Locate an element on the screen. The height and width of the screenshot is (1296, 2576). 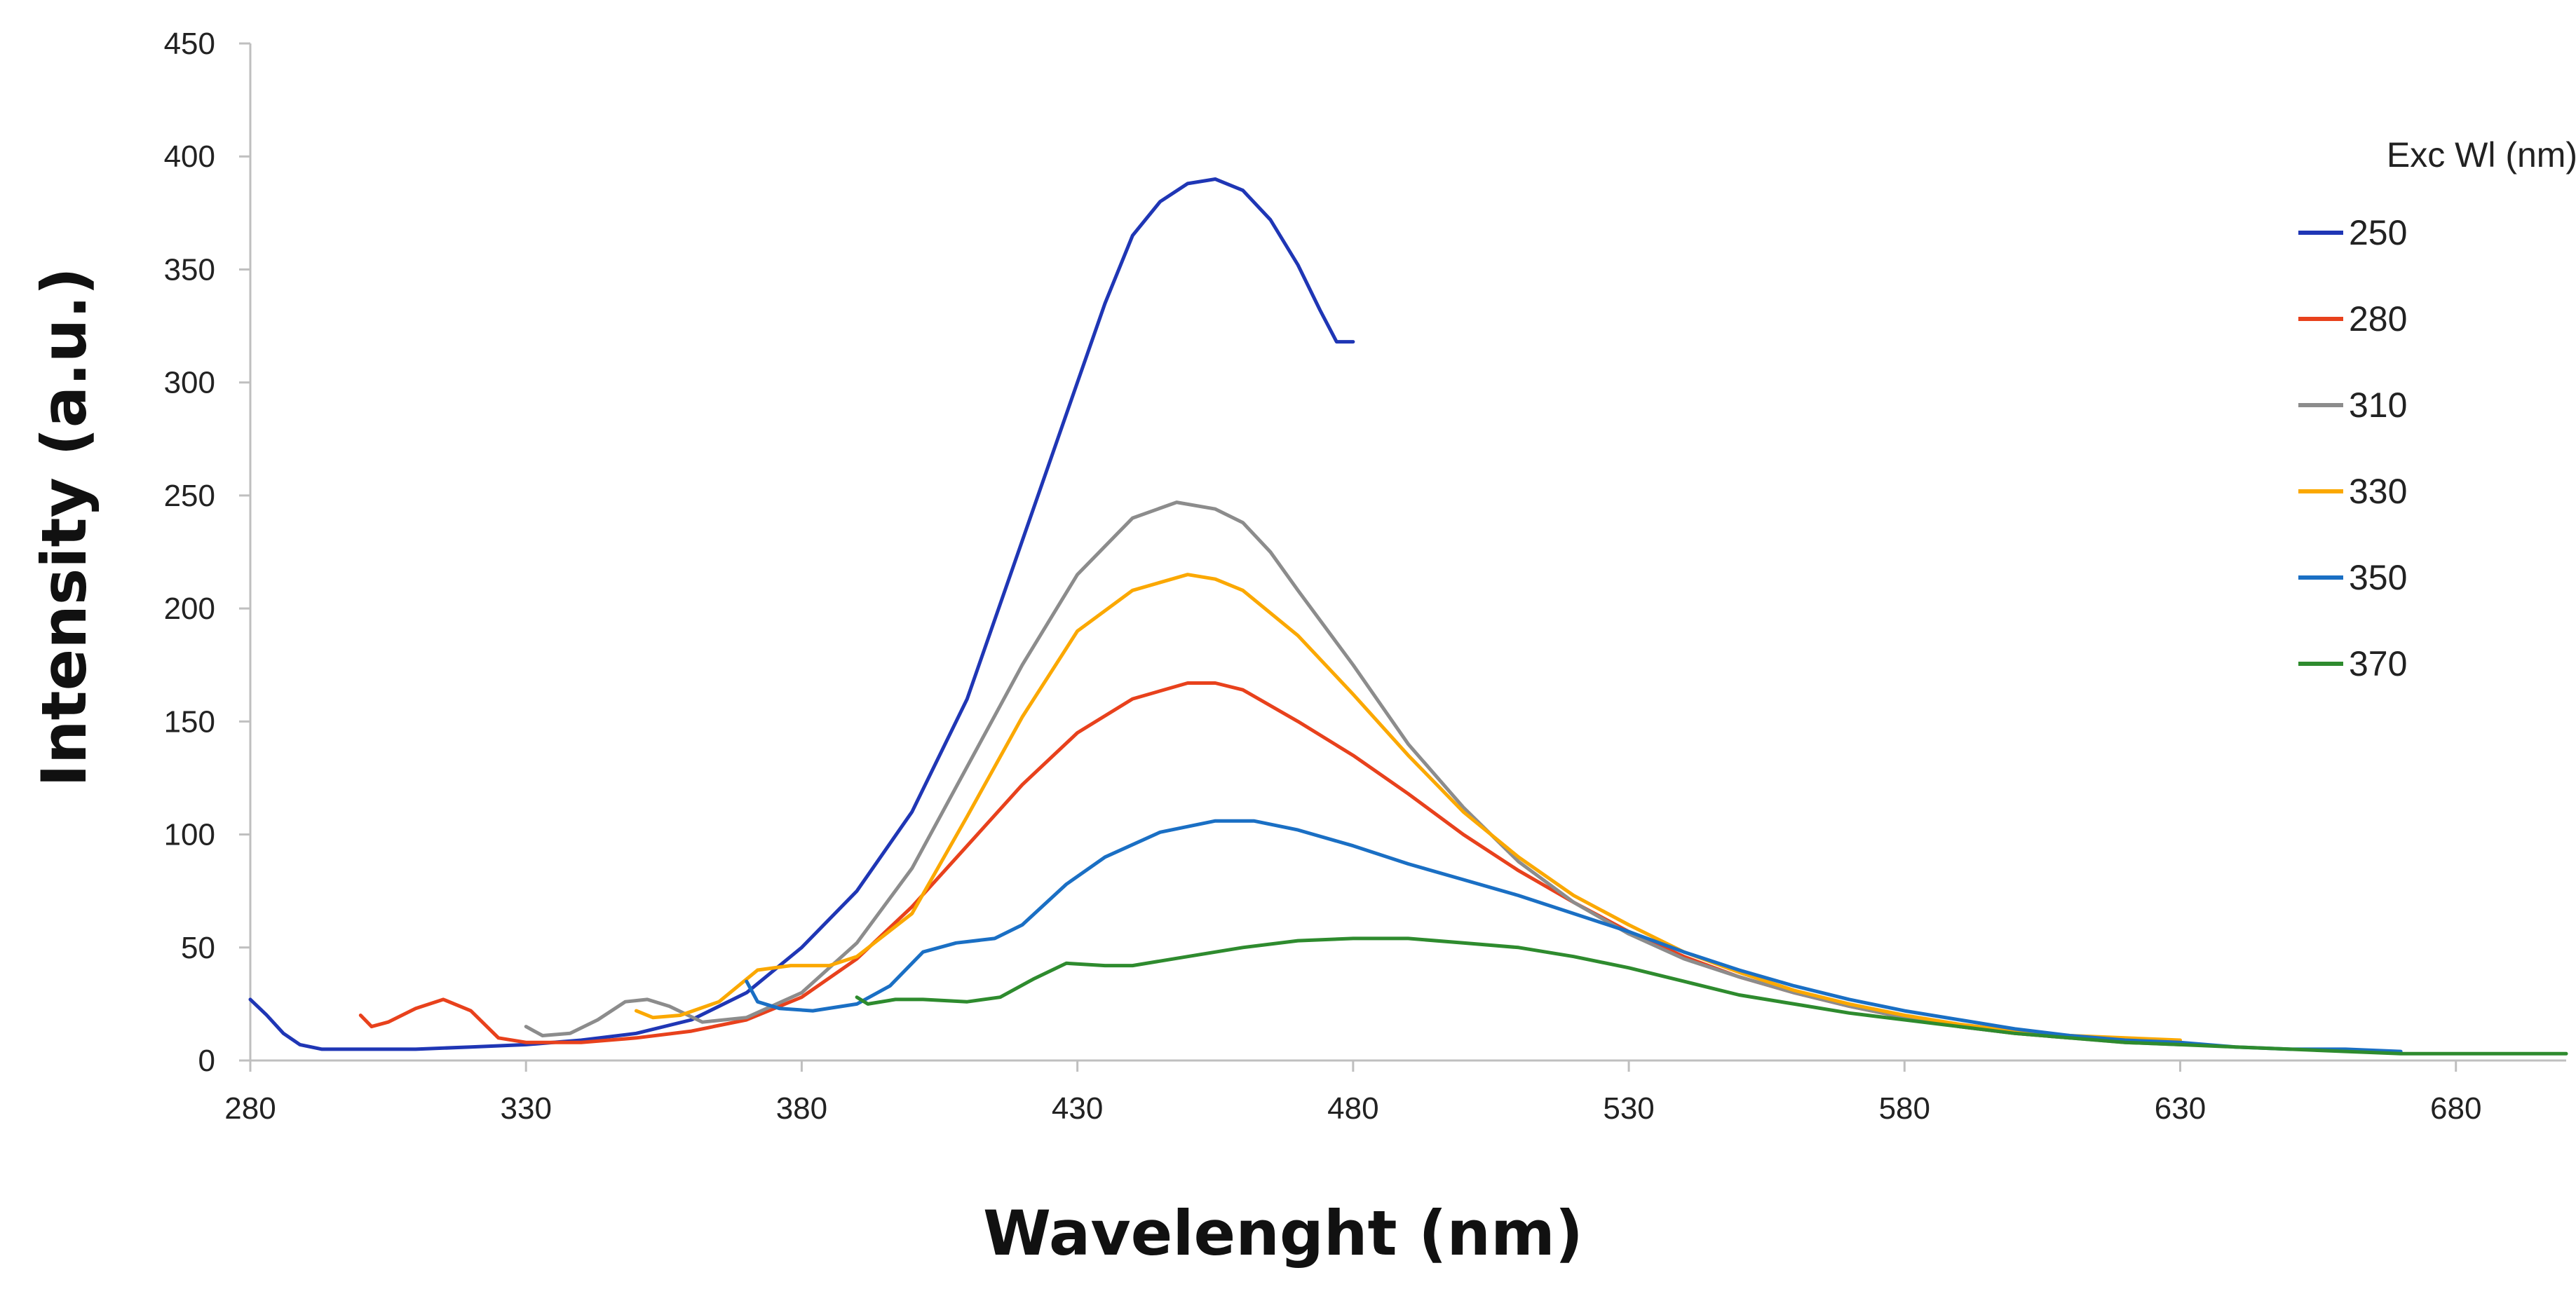
y-tick-label: 0 is located at coordinates (206, 1061).